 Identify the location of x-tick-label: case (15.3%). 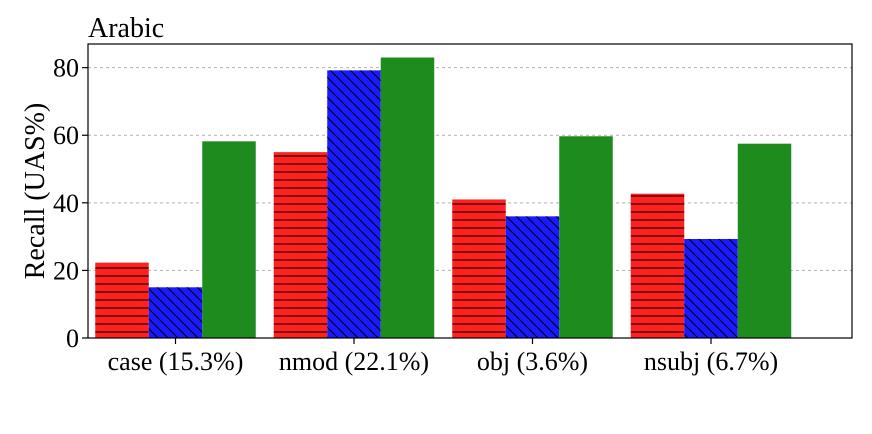
(176, 361).